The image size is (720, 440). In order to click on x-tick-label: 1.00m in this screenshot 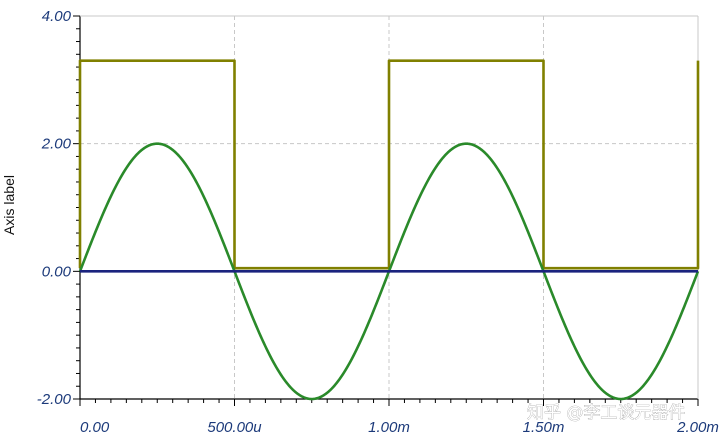, I will do `click(389, 427)`.